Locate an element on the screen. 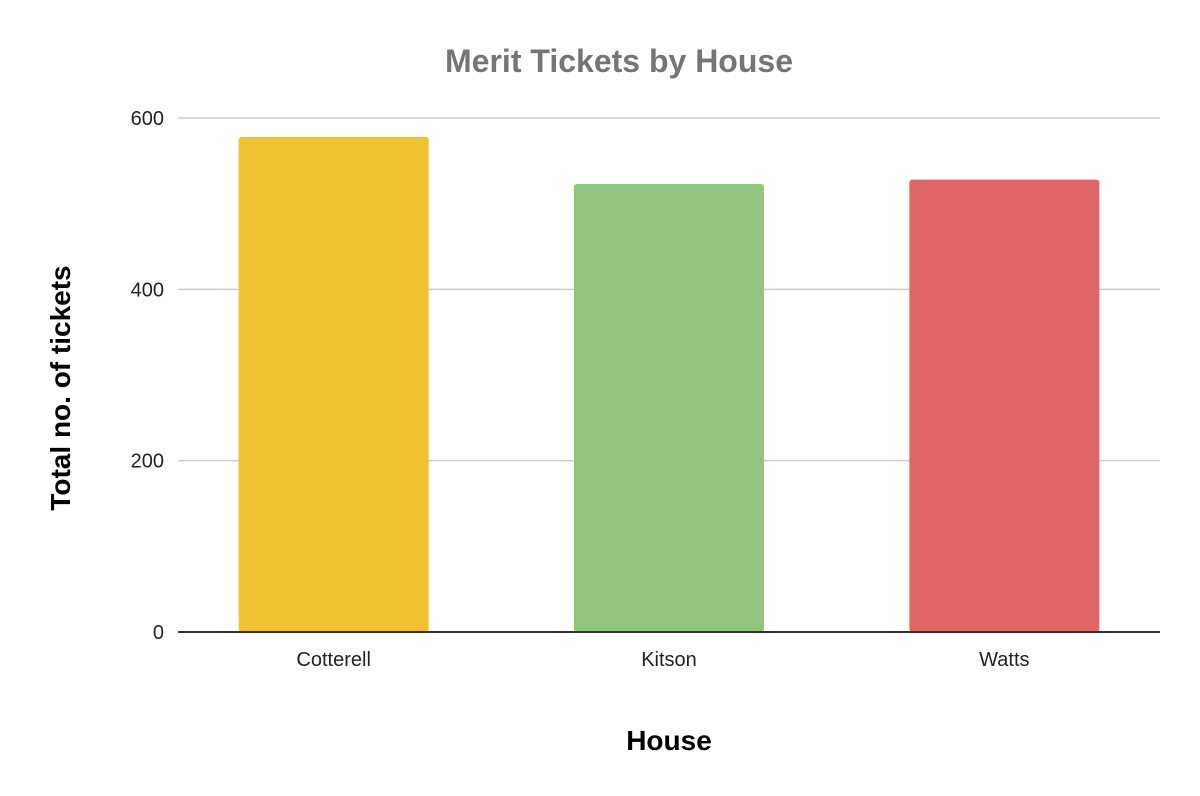 Image resolution: width=1200 pixels, height=796 pixels. bar-watts is located at coordinates (1004, 405).